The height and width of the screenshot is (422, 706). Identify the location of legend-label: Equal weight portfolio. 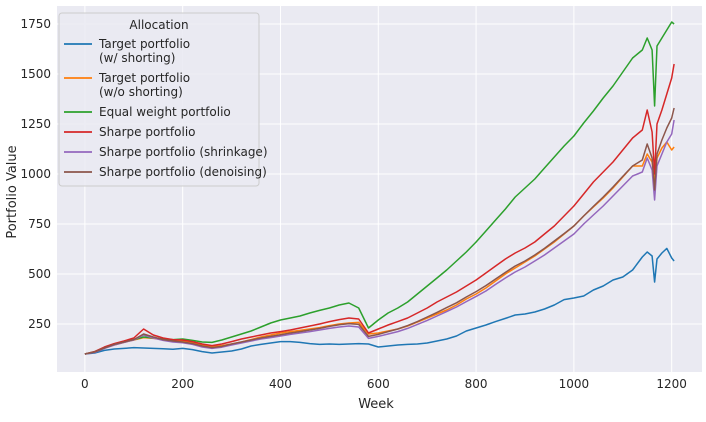
(165, 112).